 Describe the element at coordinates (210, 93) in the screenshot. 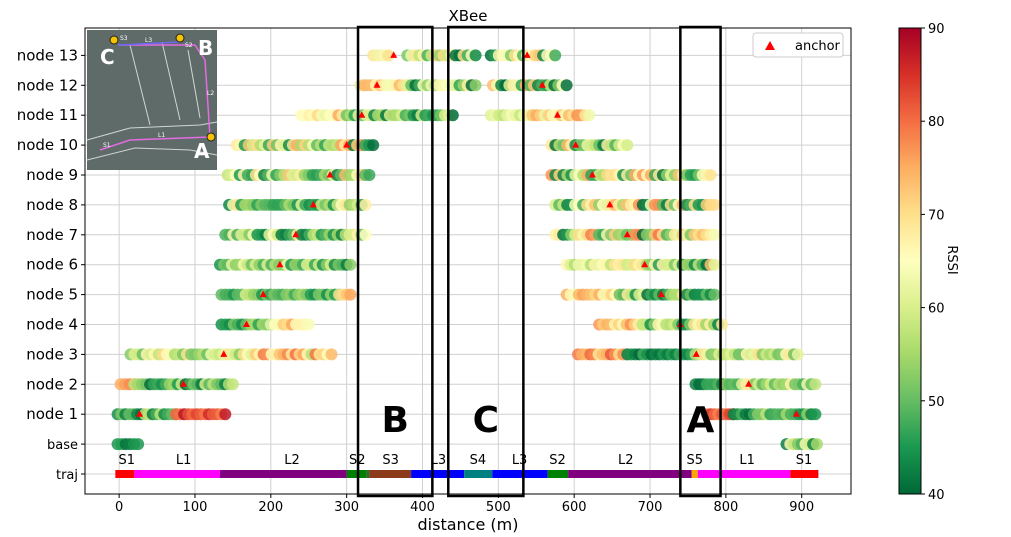

I see `inset-path-label-l2: L2` at that location.